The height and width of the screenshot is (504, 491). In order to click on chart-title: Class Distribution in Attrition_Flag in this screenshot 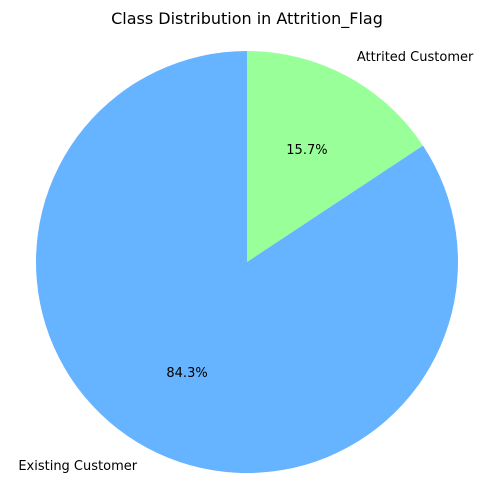, I will do `click(247, 19)`.